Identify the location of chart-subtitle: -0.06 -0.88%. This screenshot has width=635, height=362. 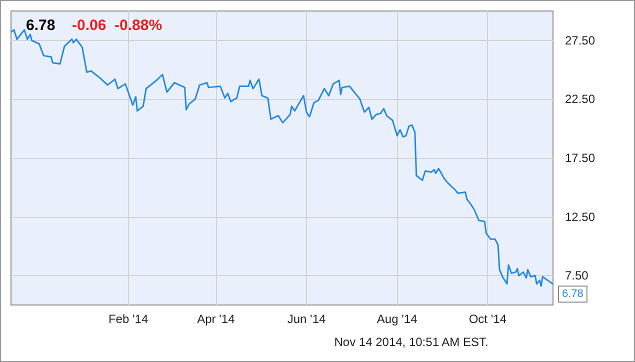
(117, 25).